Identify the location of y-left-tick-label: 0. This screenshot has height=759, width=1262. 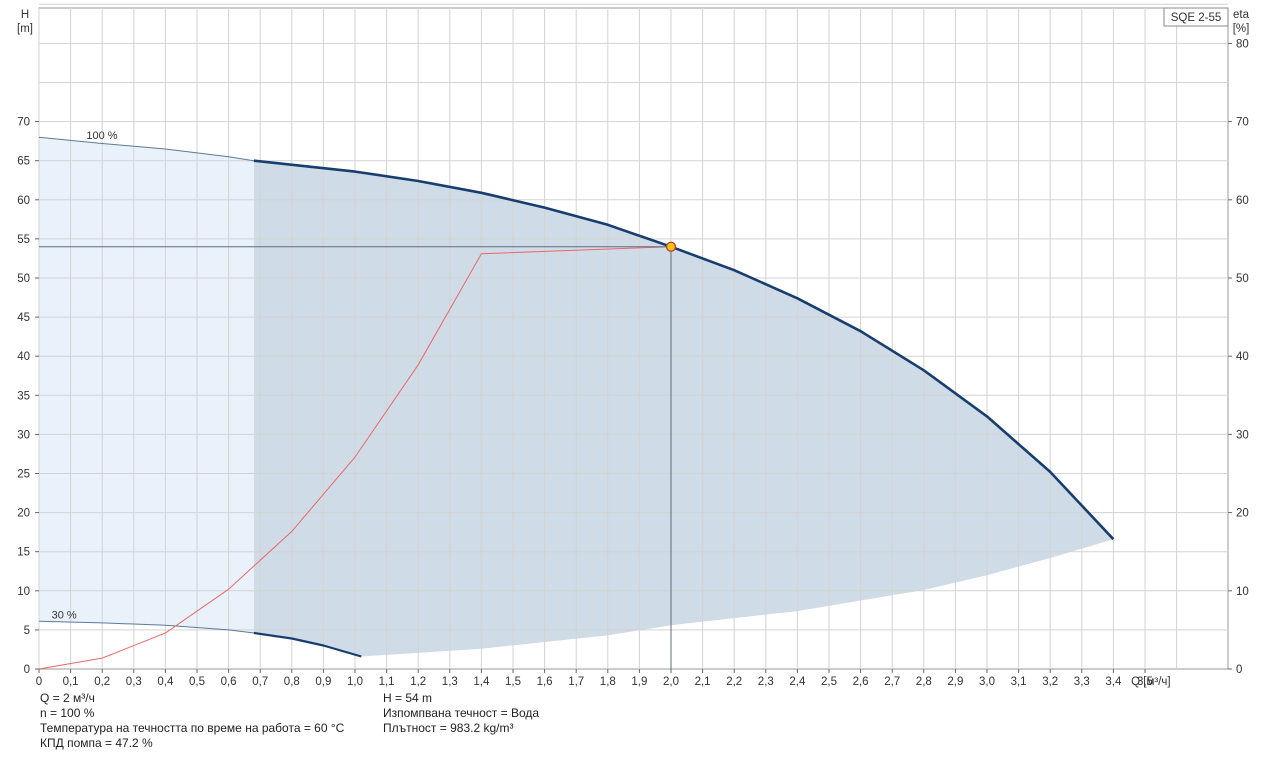
(27, 670).